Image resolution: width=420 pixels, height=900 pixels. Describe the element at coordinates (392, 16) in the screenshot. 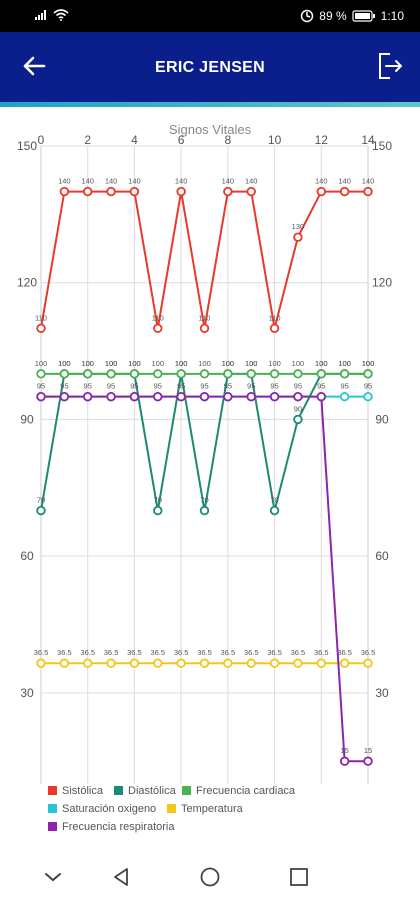

I see `clock: 1:10` at that location.